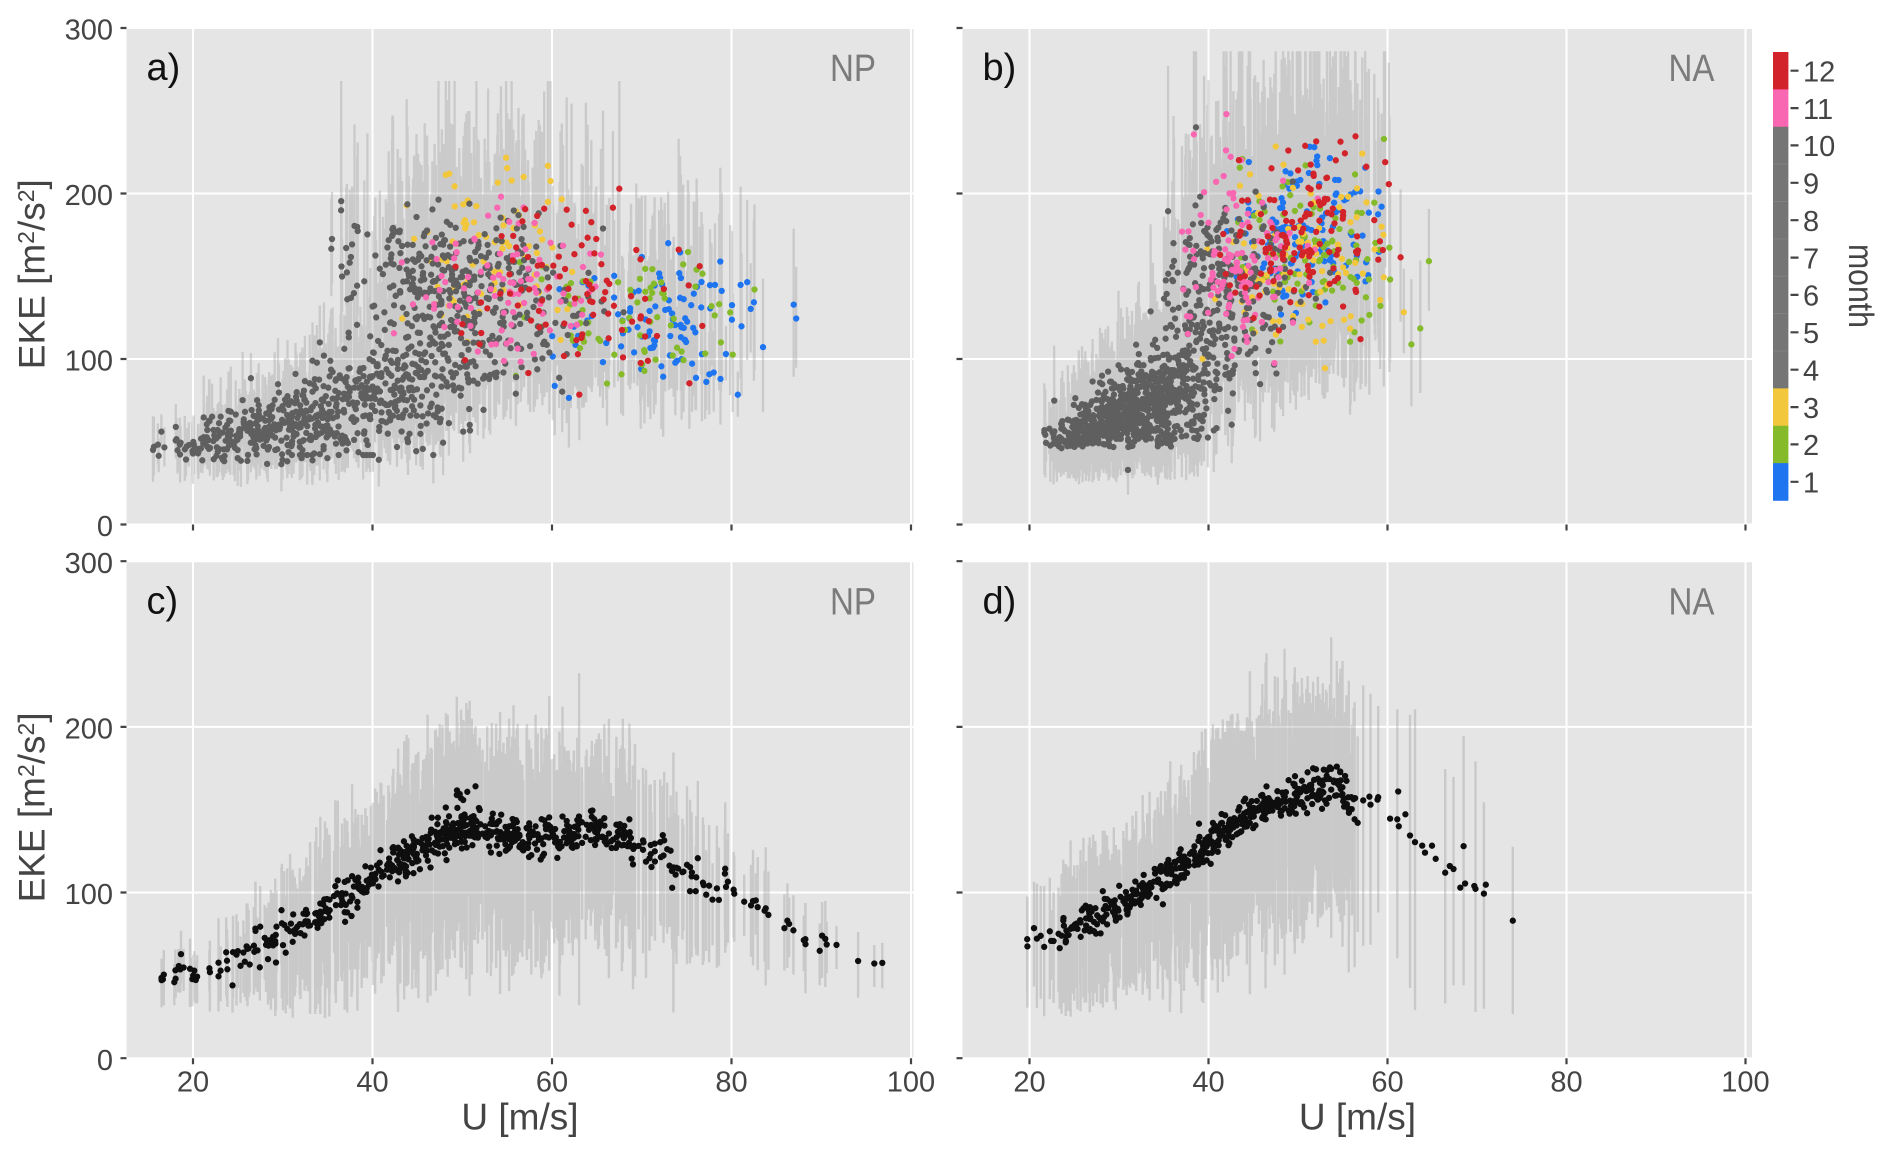 The width and height of the screenshot is (1892, 1158). I want to click on svg-text: c), so click(163, 601).